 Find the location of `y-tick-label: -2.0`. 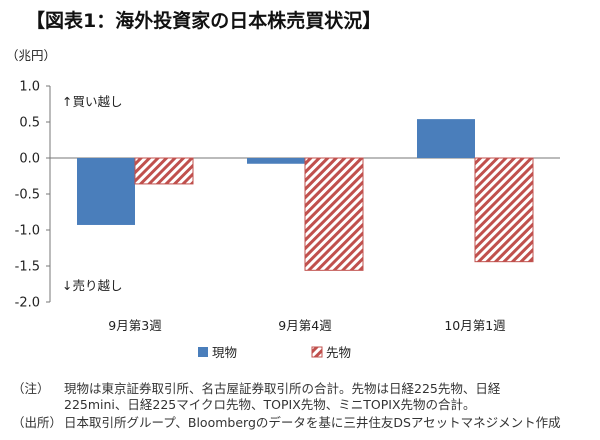

y-tick-label: -2.0 is located at coordinates (27, 303).